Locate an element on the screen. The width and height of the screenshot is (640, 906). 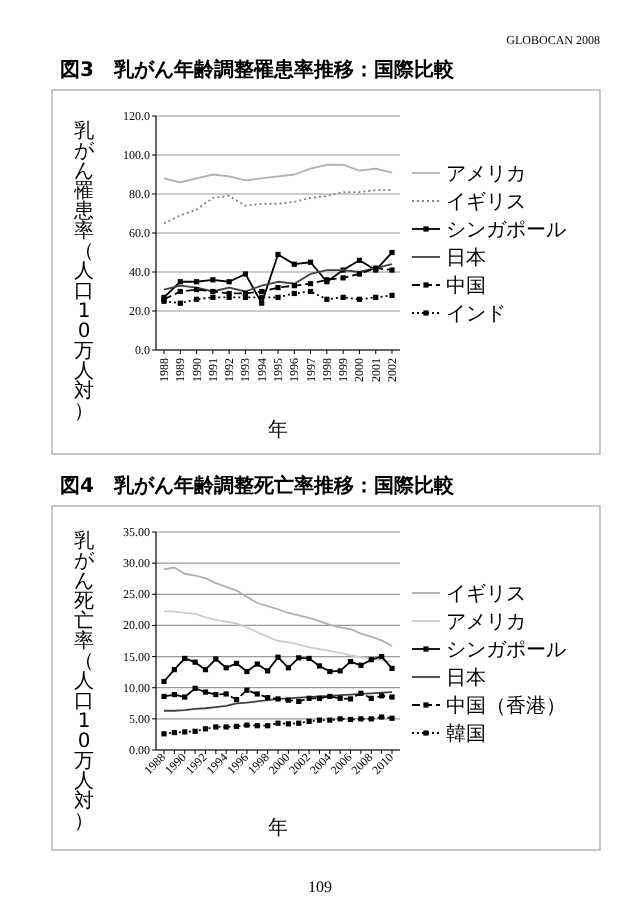
chart-title: 図4 乳がん年齢調整死亡率推移：国際比較 is located at coordinates (258, 486).